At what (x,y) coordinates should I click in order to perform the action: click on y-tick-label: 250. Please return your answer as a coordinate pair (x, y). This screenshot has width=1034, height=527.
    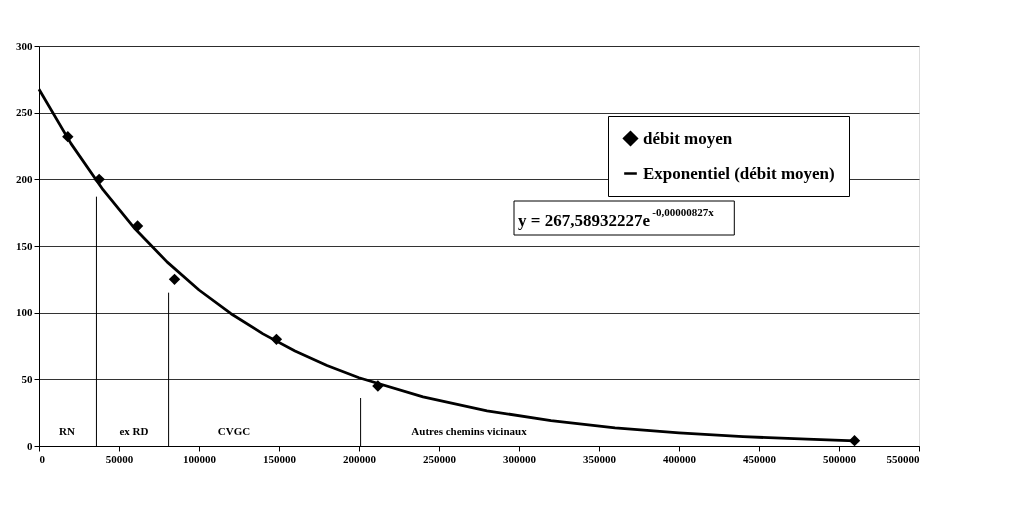
    Looking at the image, I should click on (24, 112).